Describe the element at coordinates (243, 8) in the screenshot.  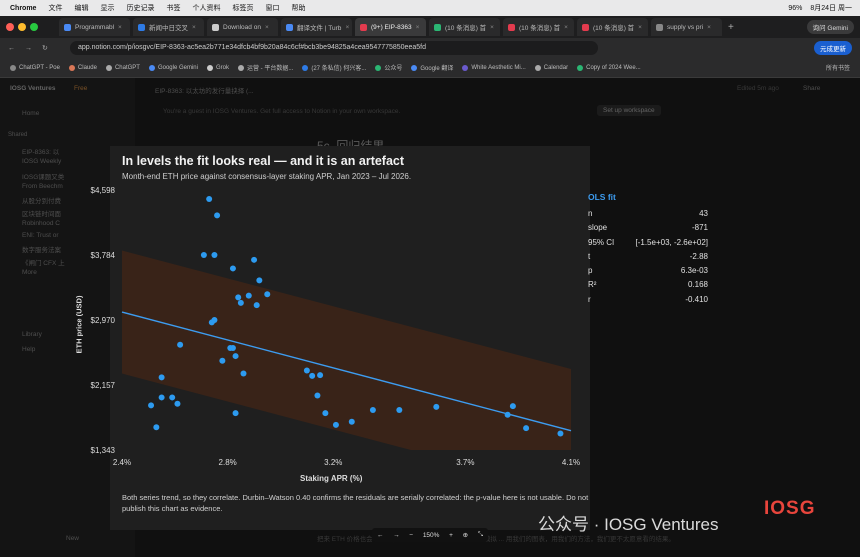
I see `menu-item: 标签页` at that location.